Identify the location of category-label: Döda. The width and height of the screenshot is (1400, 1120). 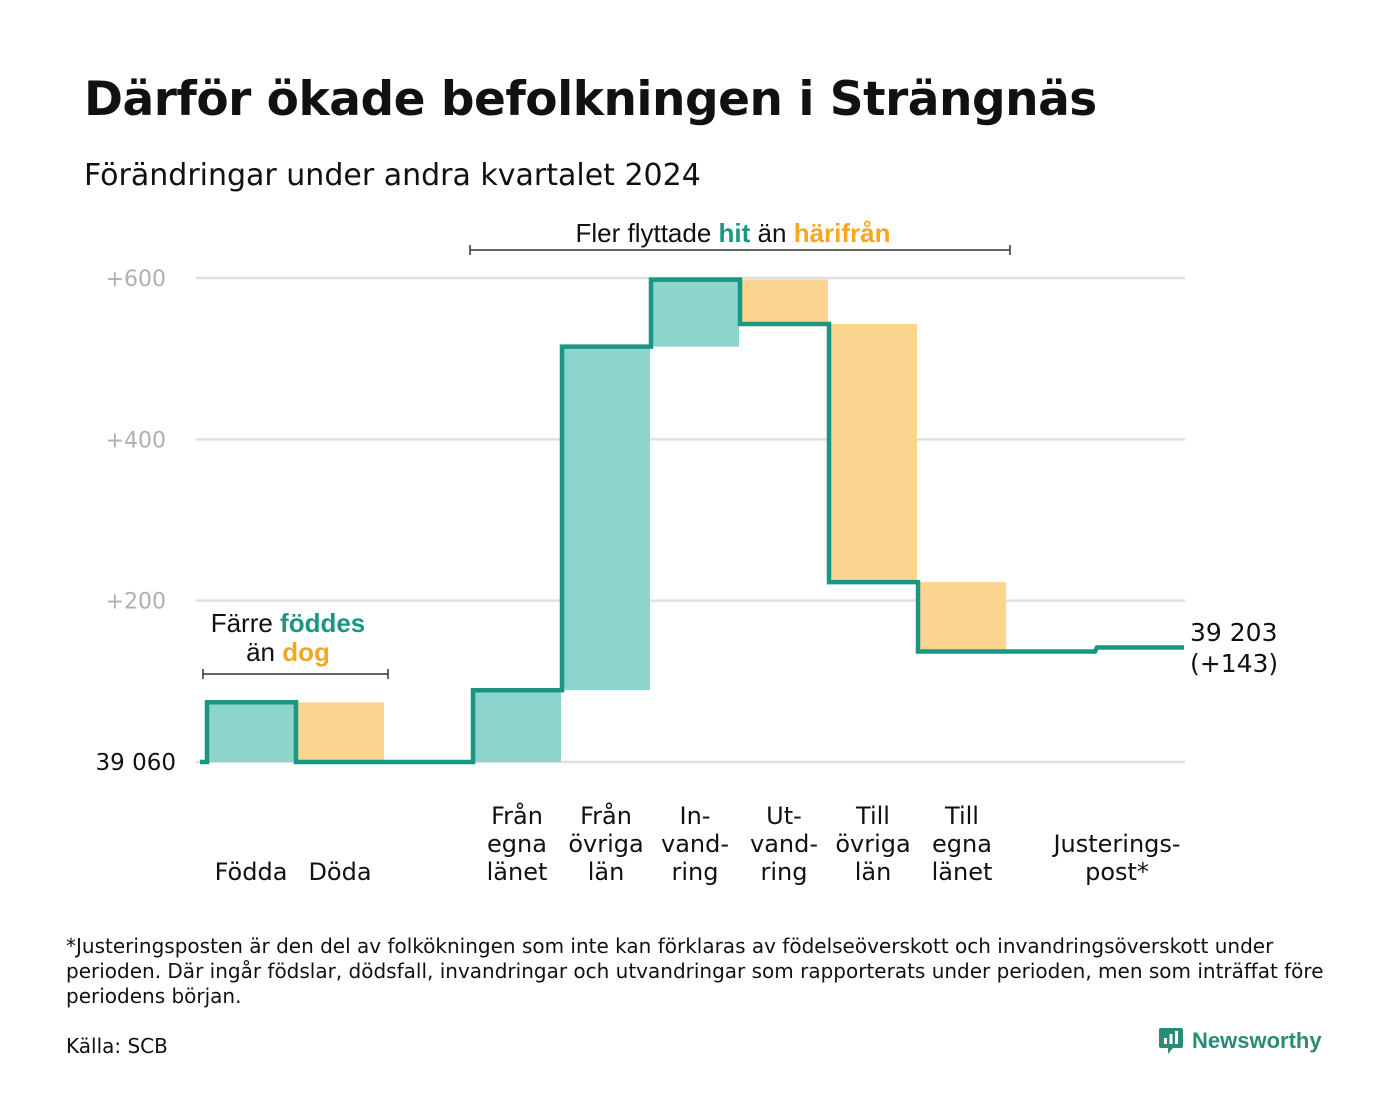
(339, 872).